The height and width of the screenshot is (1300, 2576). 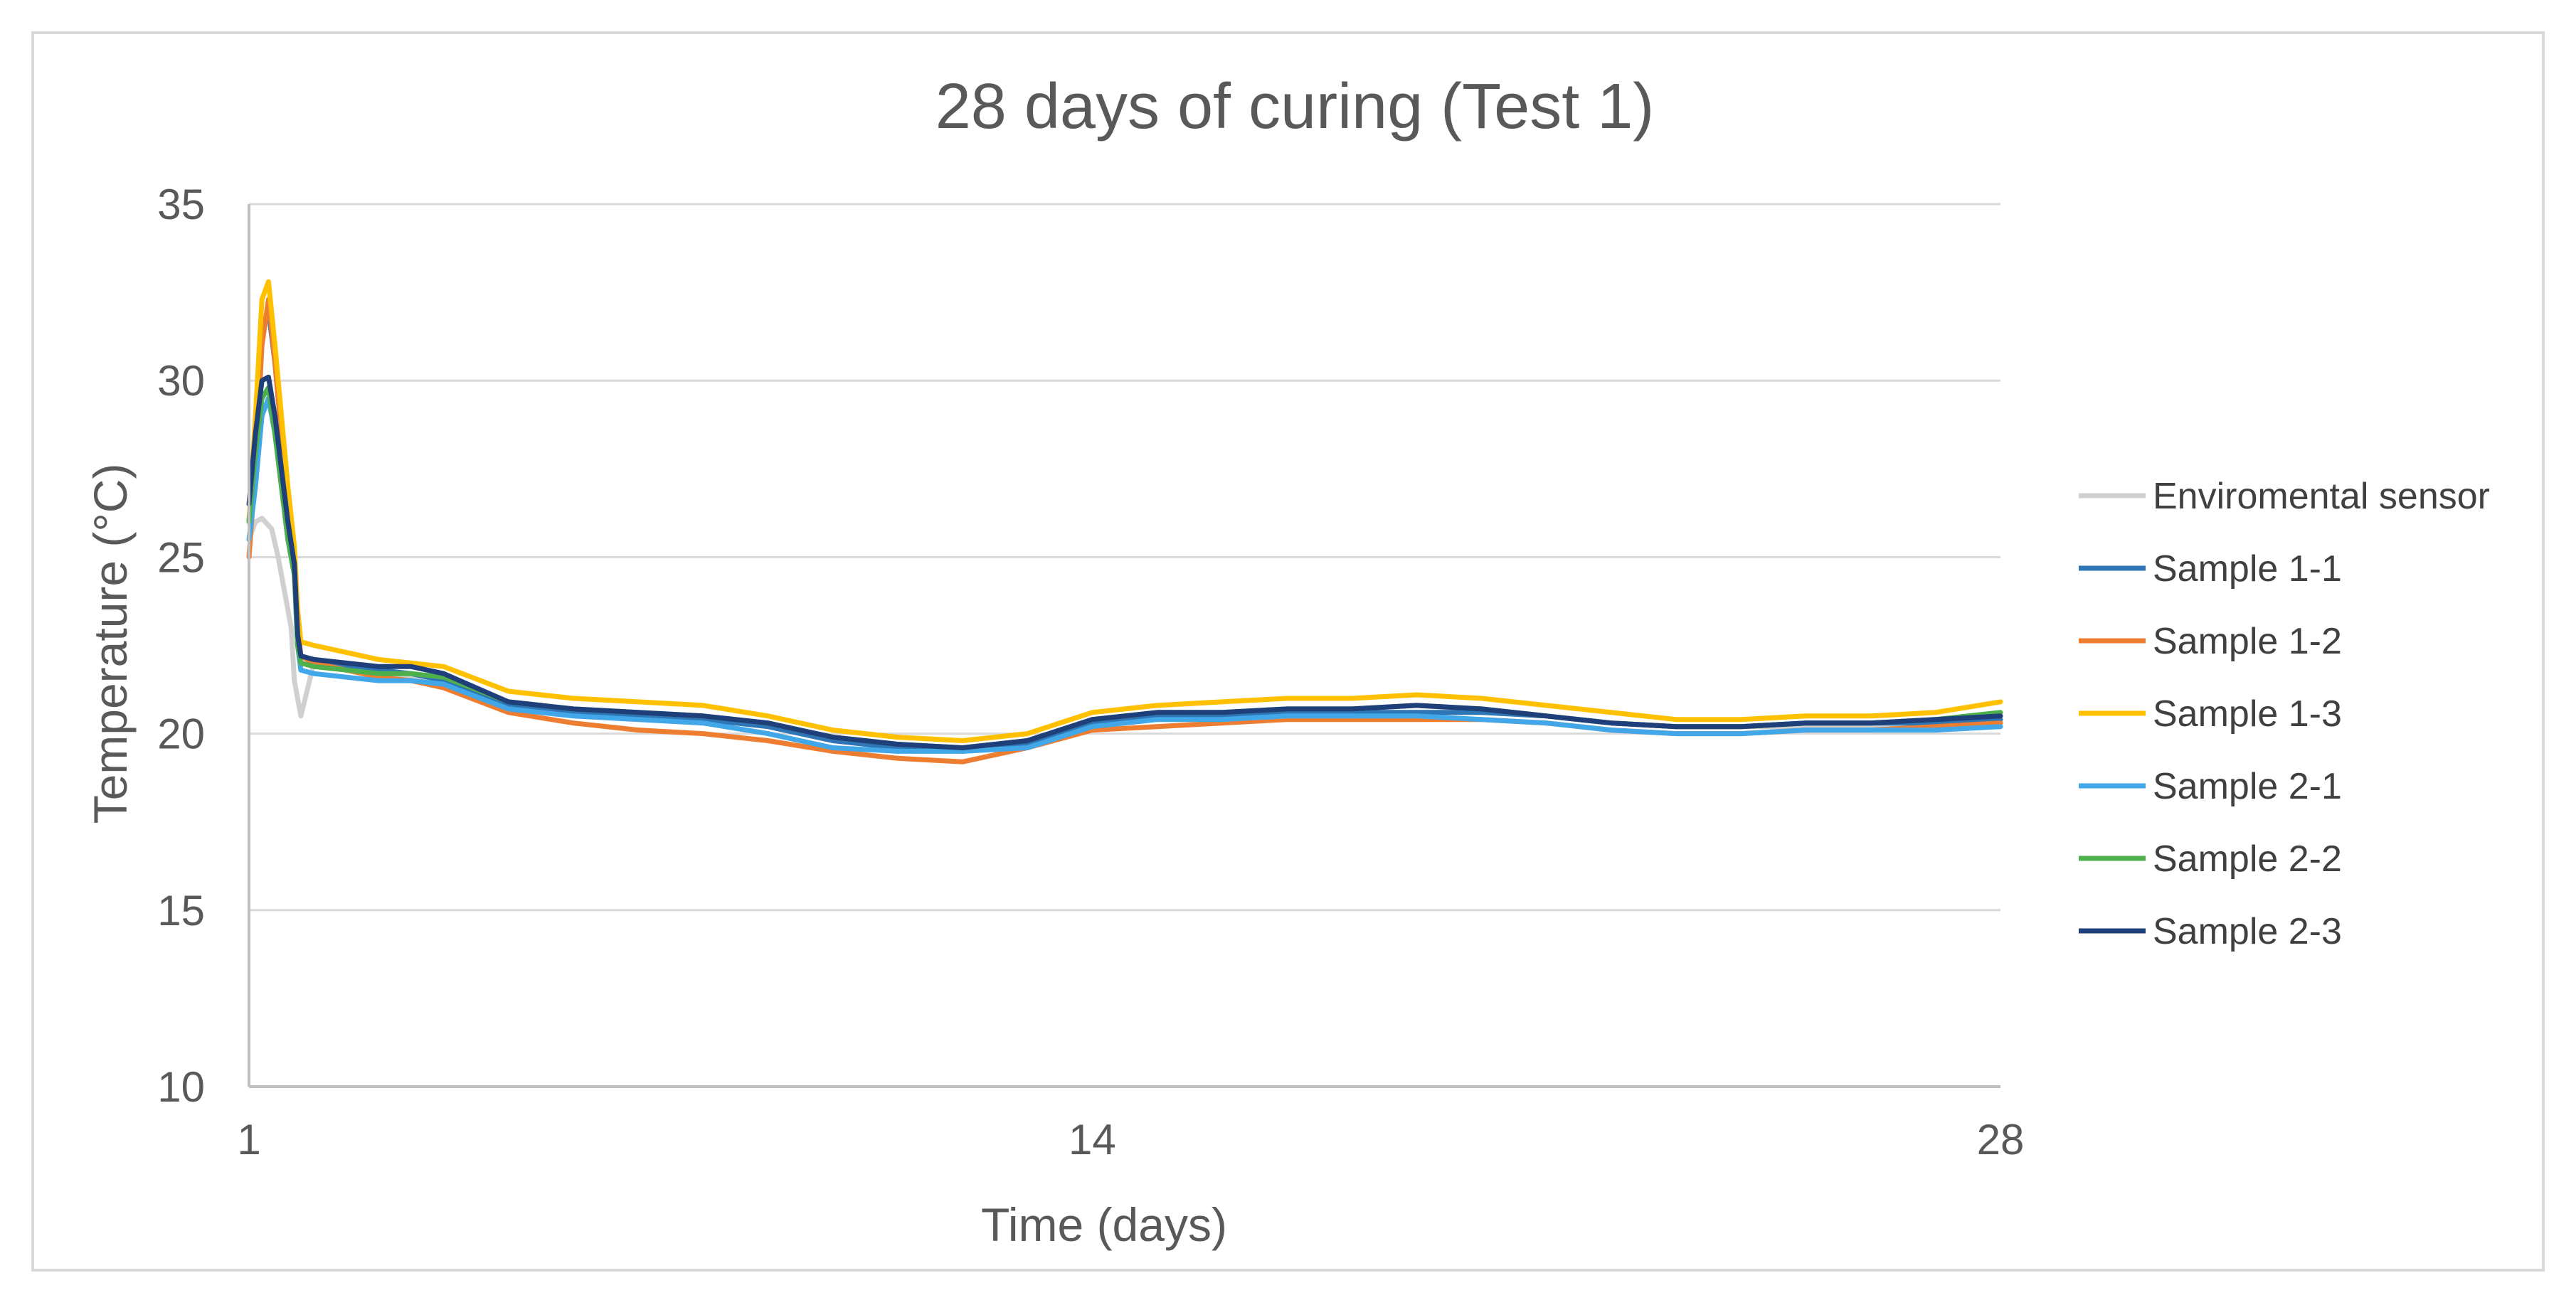 What do you see at coordinates (248, 1139) in the screenshot?
I see `x-tick-label: 1` at bounding box center [248, 1139].